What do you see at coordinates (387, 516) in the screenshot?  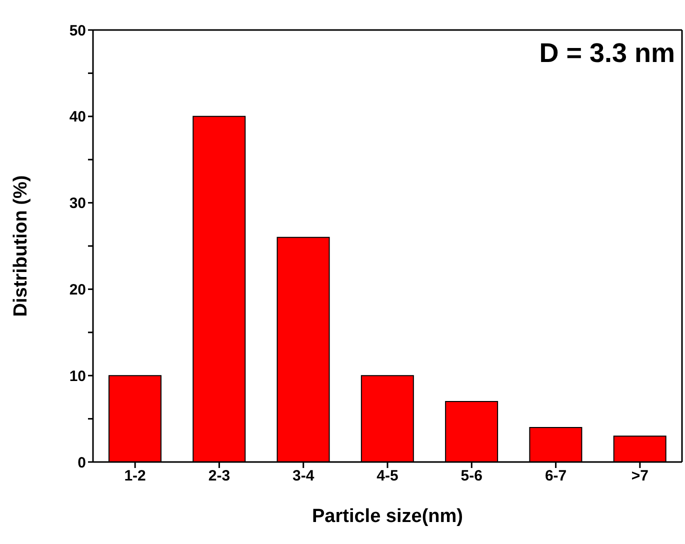 I see `x-axis-title: Particle size(nm)` at bounding box center [387, 516].